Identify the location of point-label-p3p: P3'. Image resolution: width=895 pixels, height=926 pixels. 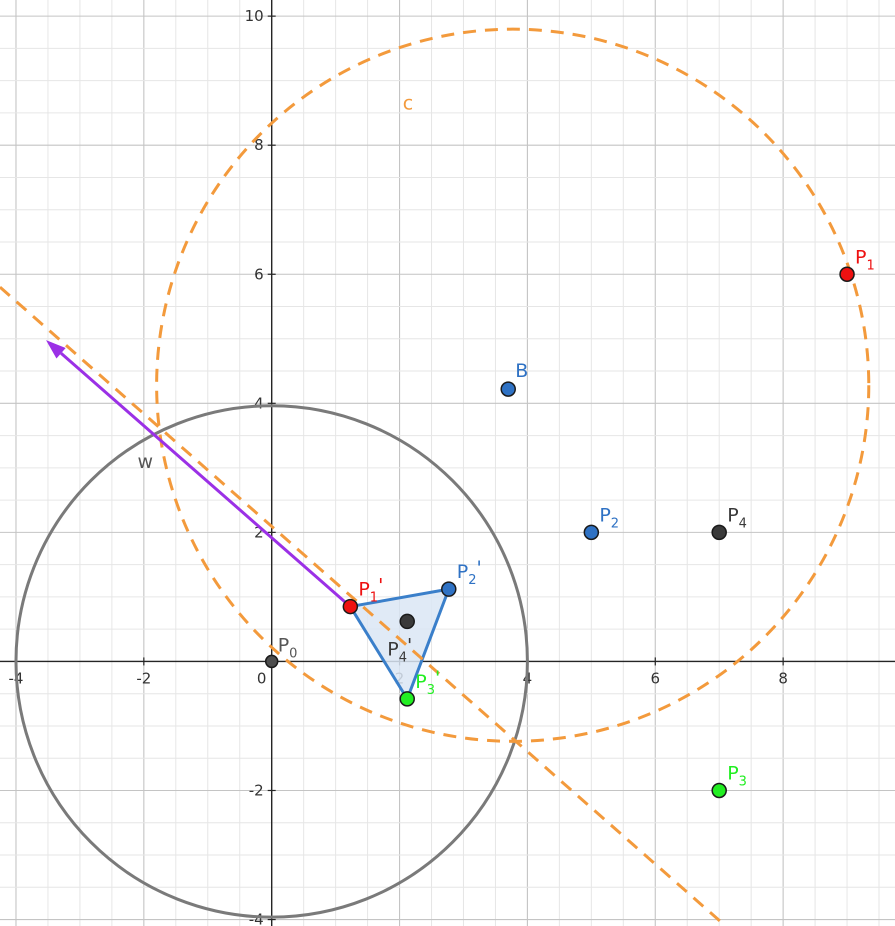
(427, 682).